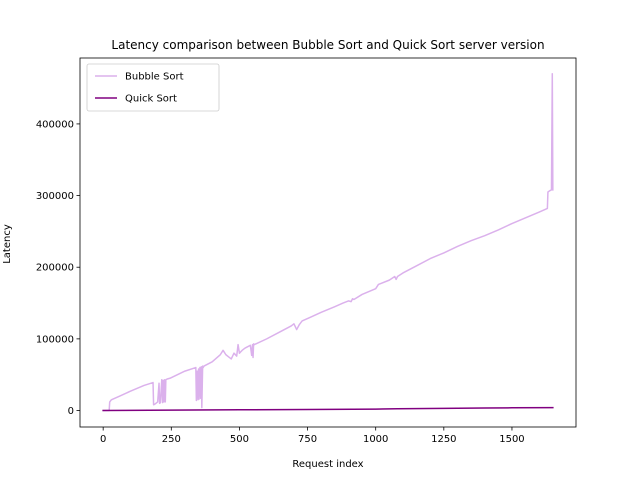  What do you see at coordinates (239, 439) in the screenshot?
I see `x-tick-label: 500` at bounding box center [239, 439].